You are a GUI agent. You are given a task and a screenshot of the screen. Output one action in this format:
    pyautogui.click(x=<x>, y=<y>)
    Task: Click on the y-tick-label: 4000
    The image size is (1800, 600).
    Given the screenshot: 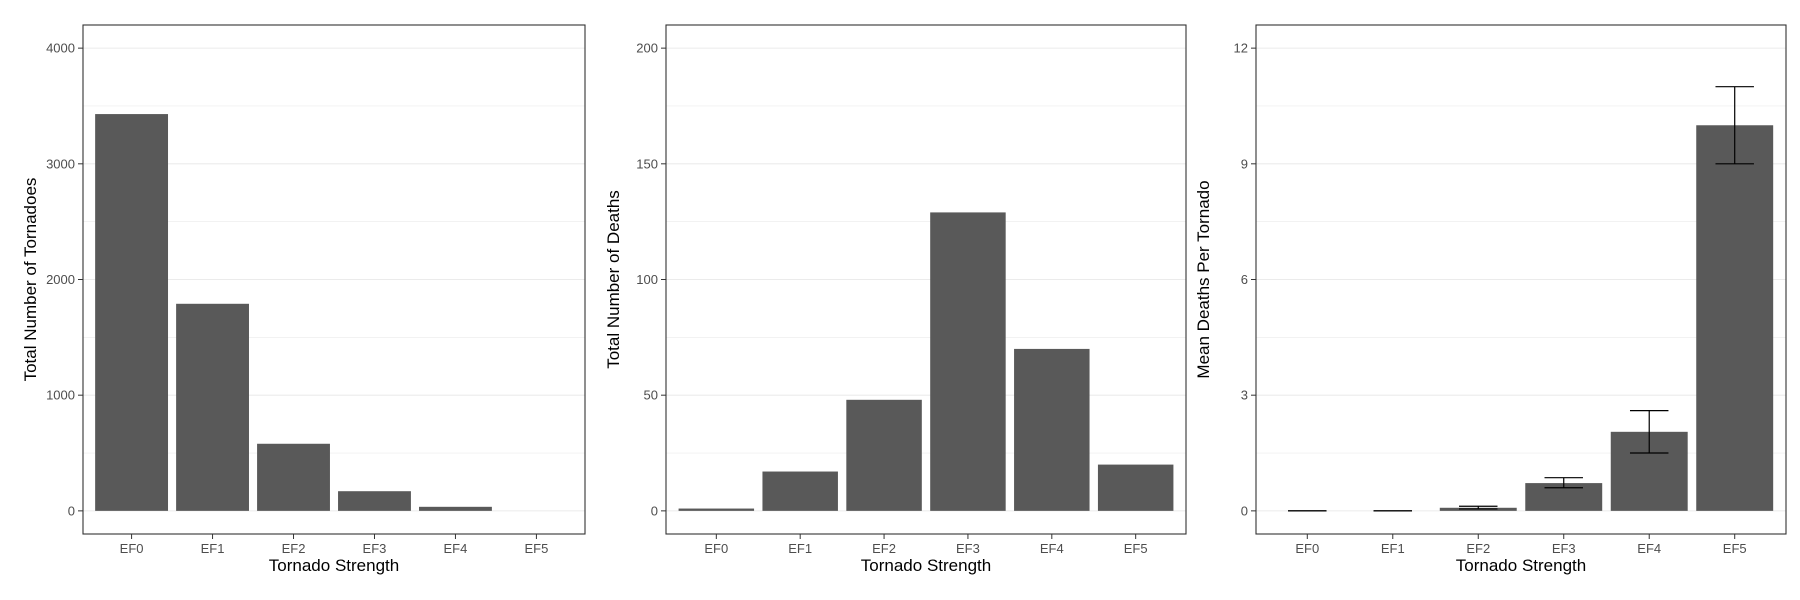 What is the action you would take?
    pyautogui.click(x=60, y=48)
    